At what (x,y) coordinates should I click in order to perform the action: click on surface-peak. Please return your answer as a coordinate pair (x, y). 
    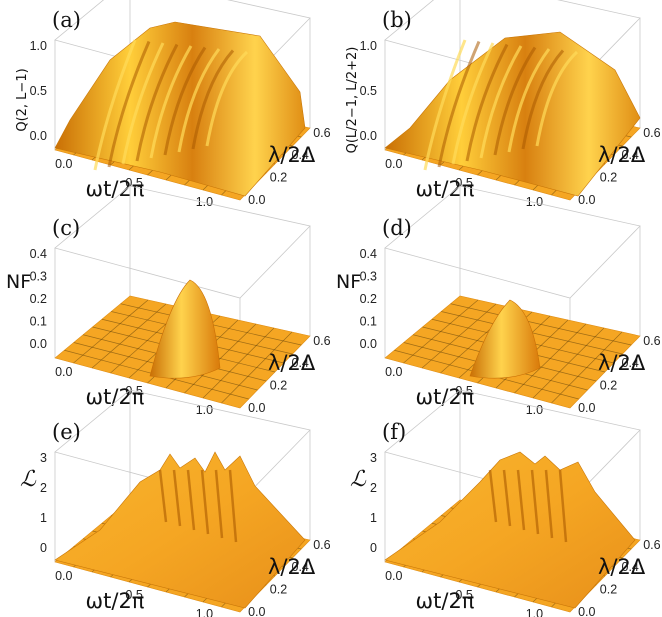
    Looking at the image, I should click on (185, 329).